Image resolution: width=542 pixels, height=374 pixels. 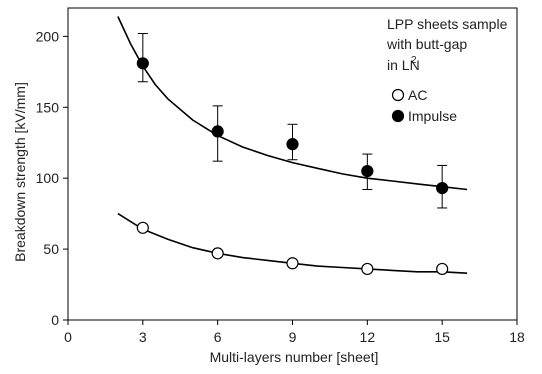 I want to click on y-tick-label: 150, so click(x=48, y=107).